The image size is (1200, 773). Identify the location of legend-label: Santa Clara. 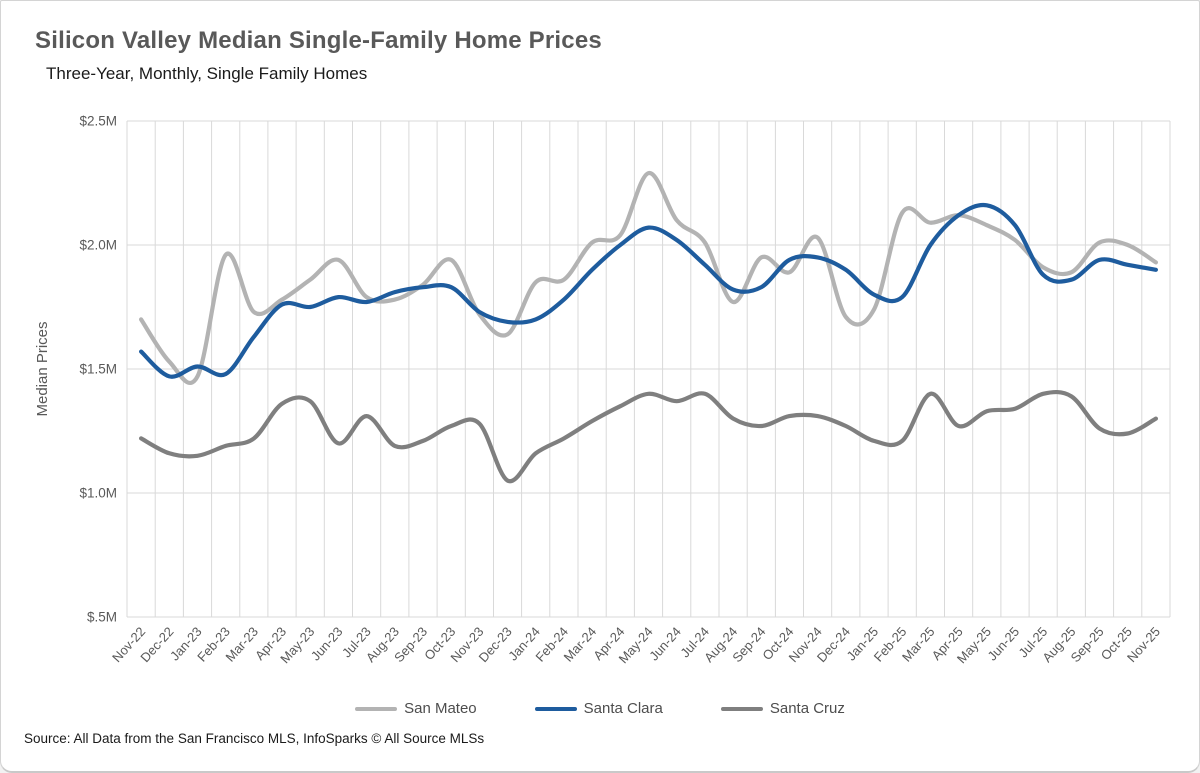
(623, 708).